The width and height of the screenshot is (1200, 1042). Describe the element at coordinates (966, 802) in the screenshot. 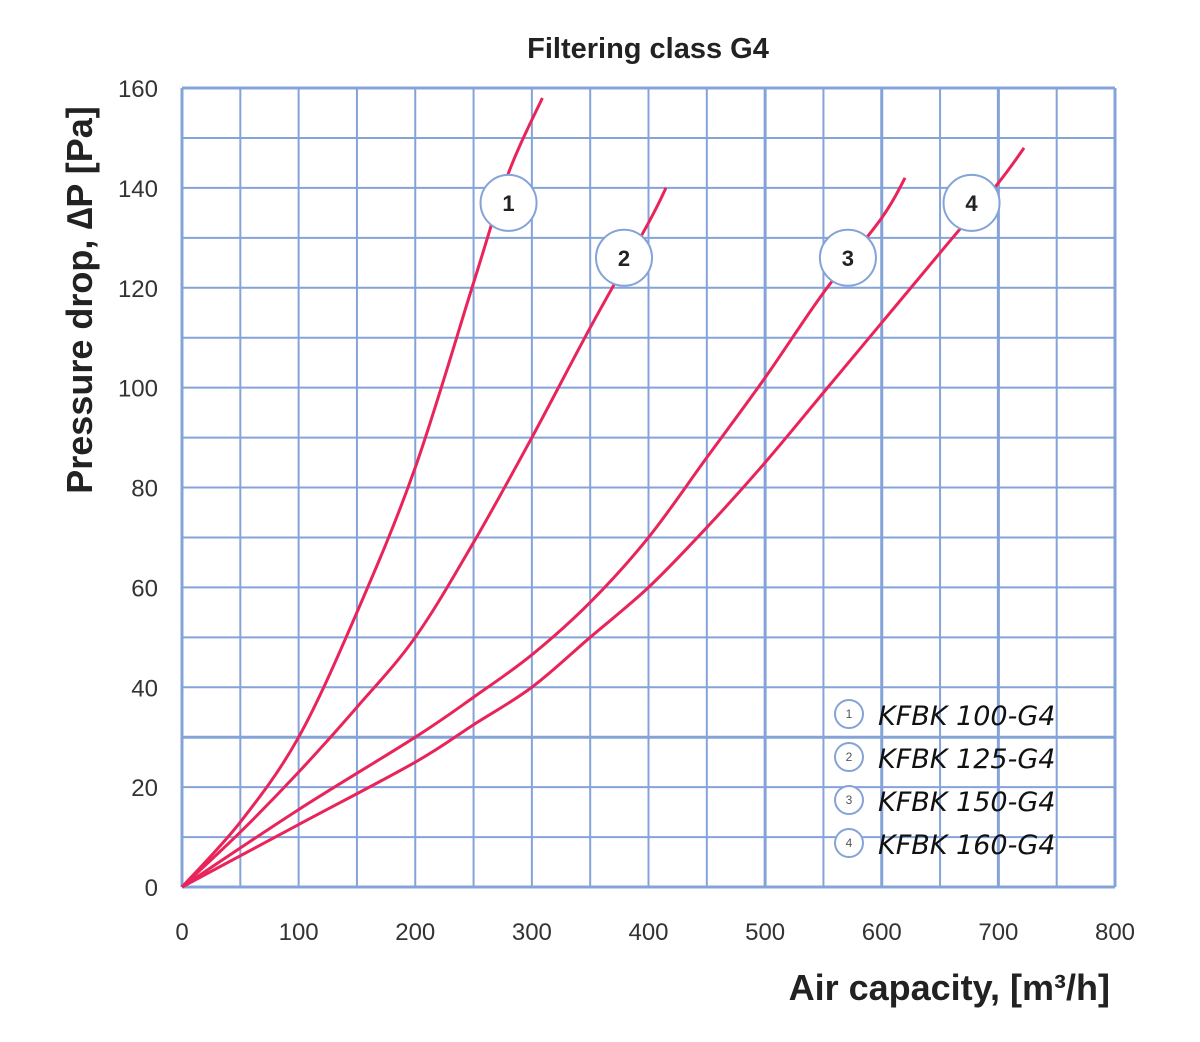

I see `legend-entry: KFBK 150-G4` at that location.